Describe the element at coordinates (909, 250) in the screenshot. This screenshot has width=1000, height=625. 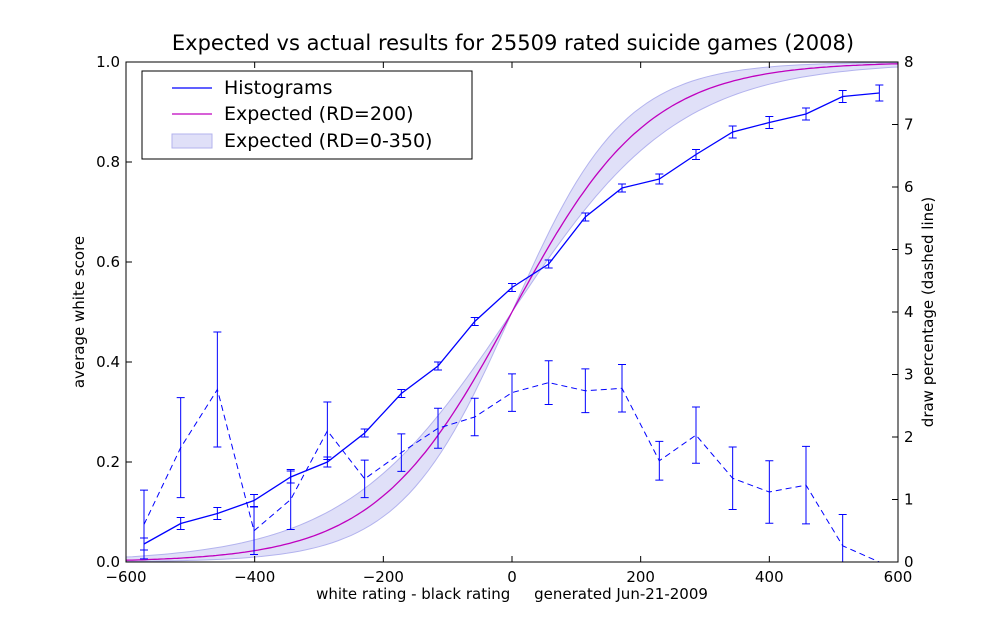
I see `y2-tick-label: 5` at that location.